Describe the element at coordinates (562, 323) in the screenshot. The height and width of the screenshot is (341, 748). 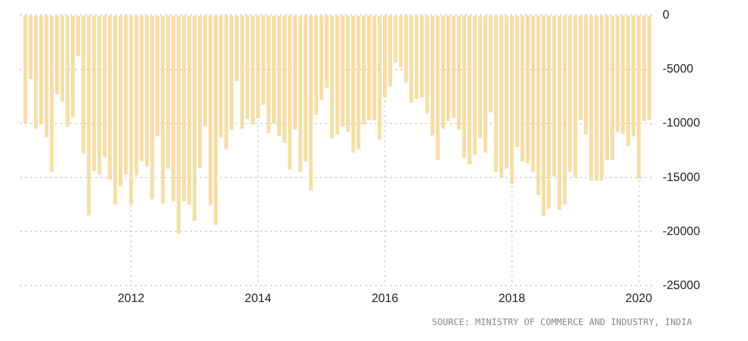
I see `source-note: SOURCE: MINISTRY OF COMMERCE AND INDUSTRY, INDIA` at that location.